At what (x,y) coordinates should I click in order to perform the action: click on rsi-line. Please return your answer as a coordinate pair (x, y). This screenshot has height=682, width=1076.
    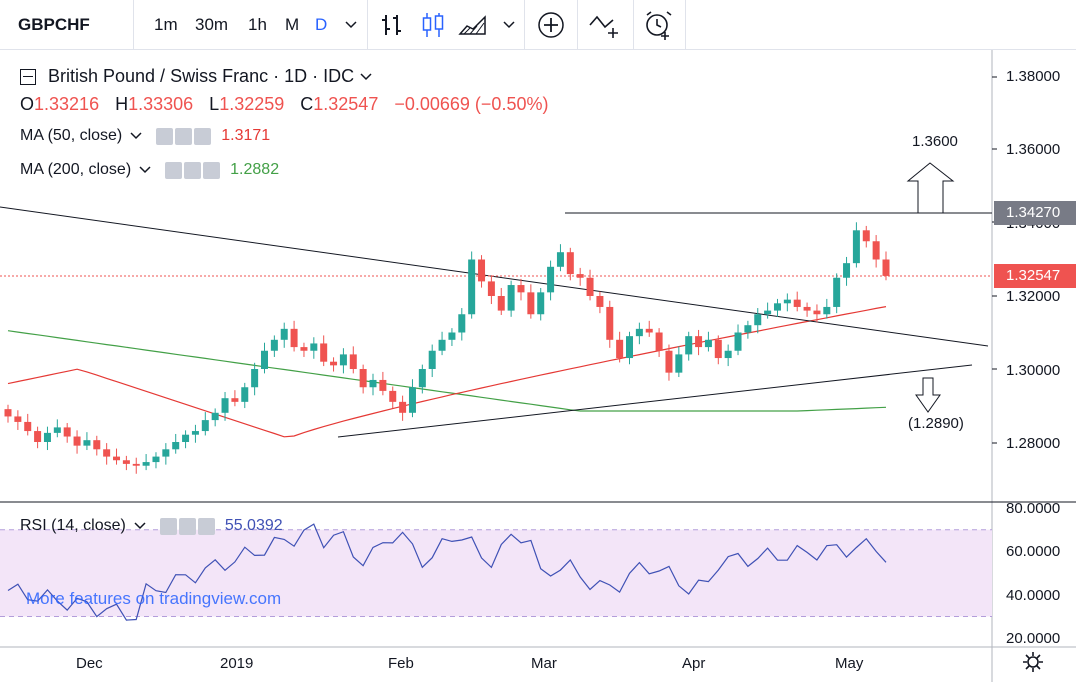
    Looking at the image, I should click on (447, 572).